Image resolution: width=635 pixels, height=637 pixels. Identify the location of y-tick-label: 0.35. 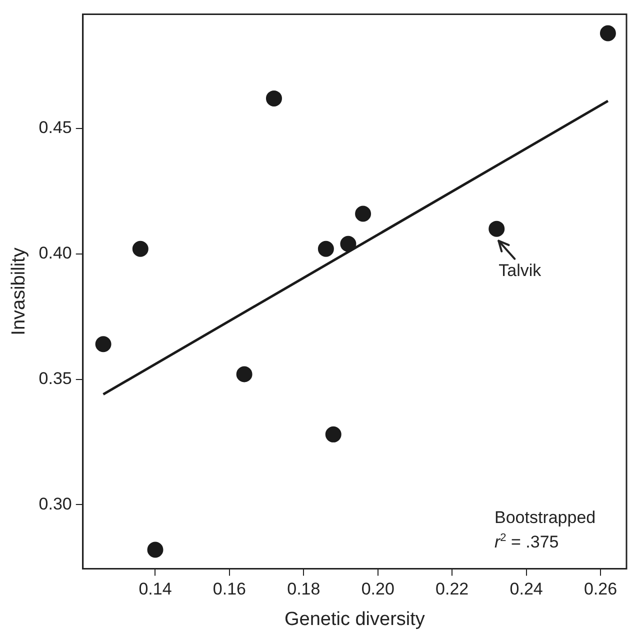
(55, 378).